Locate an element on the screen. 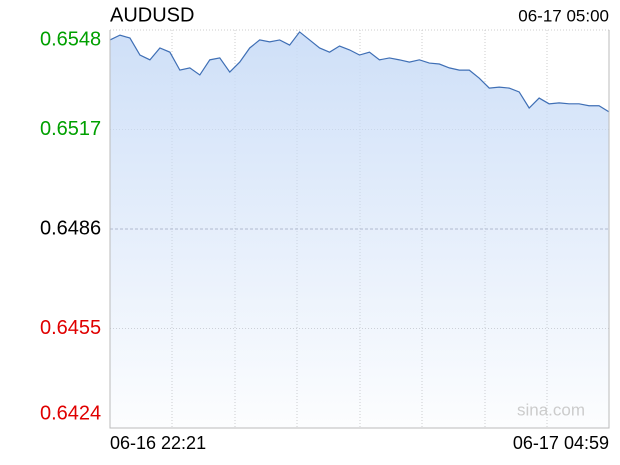 This screenshot has height=465, width=620. watermark: sina.com is located at coordinates (551, 409).